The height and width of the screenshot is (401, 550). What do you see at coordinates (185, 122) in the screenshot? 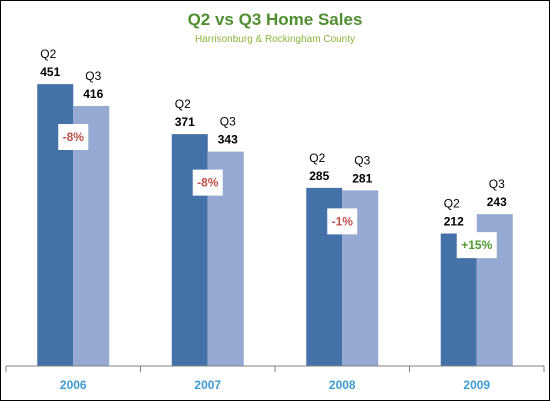
I see `value-label-q2-2007: 371` at bounding box center [185, 122].